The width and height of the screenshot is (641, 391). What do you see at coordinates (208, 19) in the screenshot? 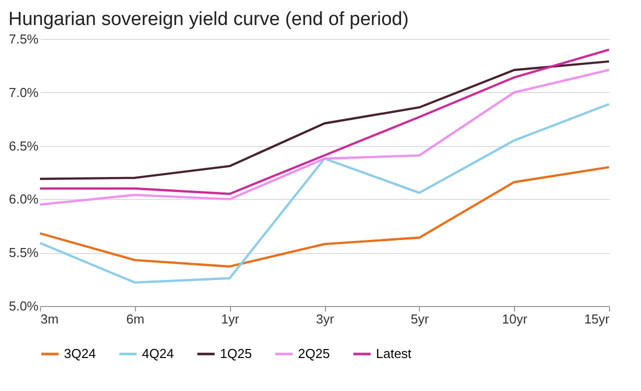
I see `chart-title: Hungarian sovereign yield curve (end of period)` at bounding box center [208, 19].